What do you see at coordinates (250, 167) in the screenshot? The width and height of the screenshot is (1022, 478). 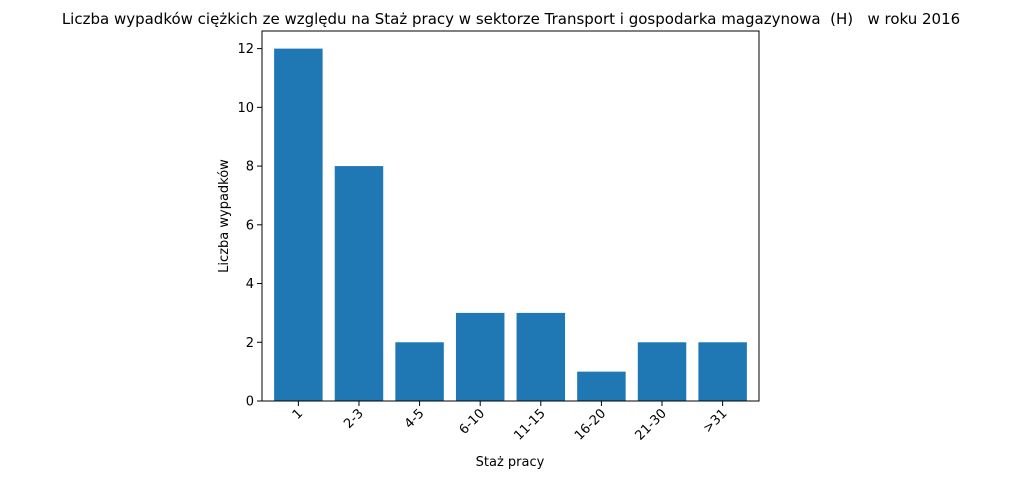 I see `y-tick-label: 8` at bounding box center [250, 167].